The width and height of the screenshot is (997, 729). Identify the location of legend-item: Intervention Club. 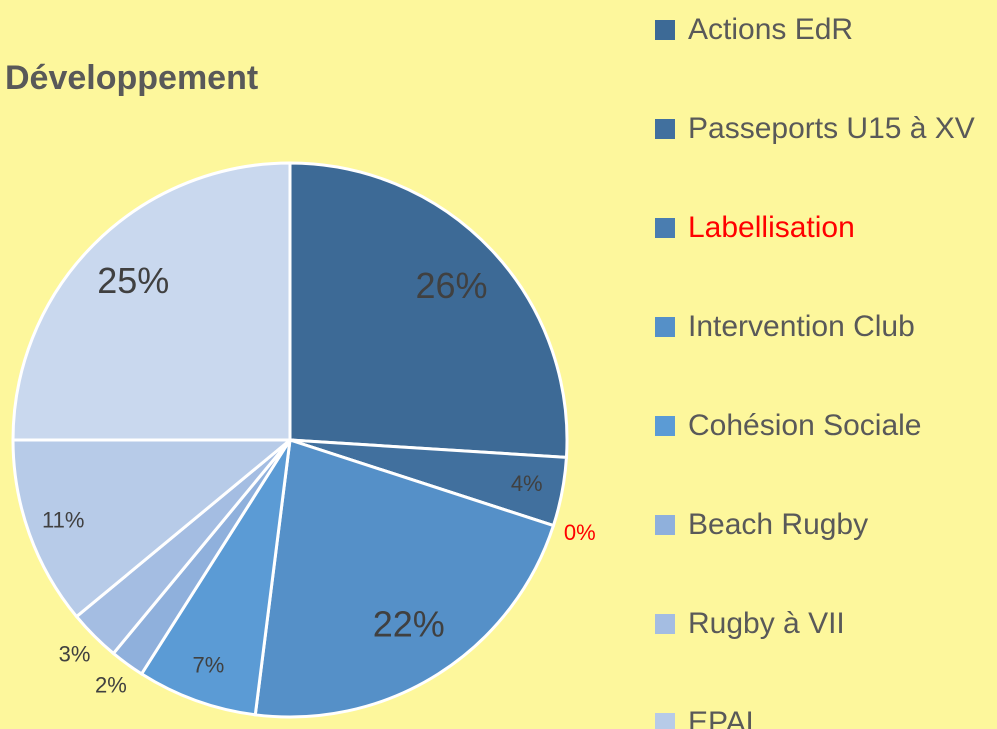
(825, 327).